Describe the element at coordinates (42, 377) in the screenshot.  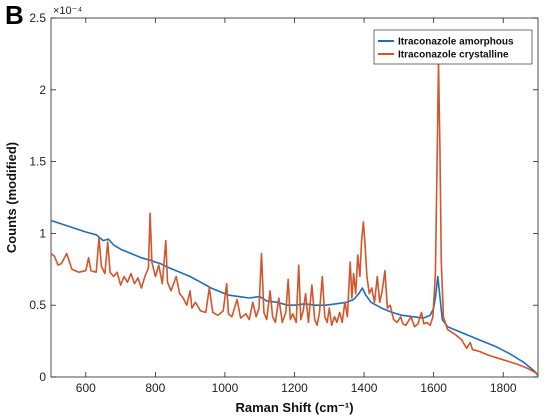
I see `y-tick-label: 0` at that location.